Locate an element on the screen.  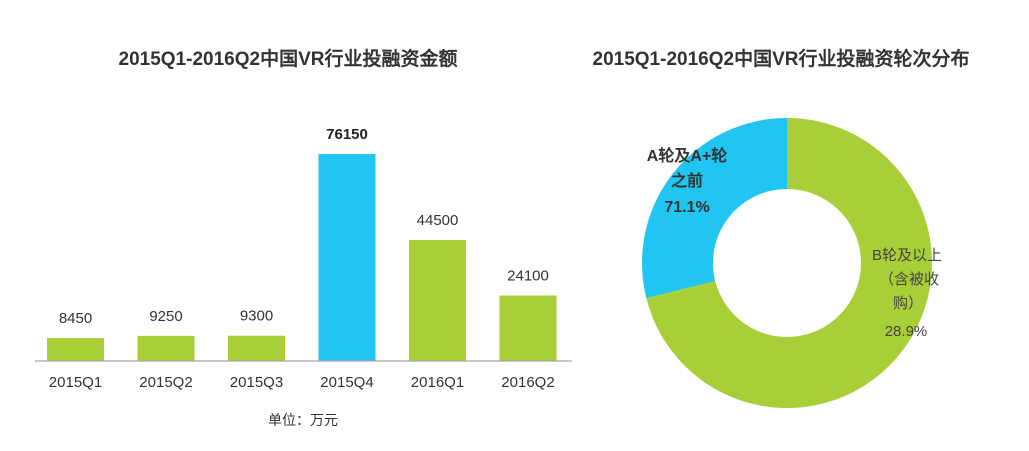
x-tick-label: 2016Q2 is located at coordinates (527, 382).